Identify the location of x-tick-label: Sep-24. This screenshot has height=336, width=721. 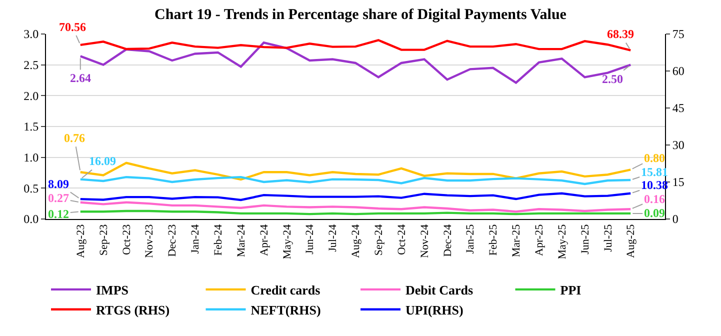
(379, 240).